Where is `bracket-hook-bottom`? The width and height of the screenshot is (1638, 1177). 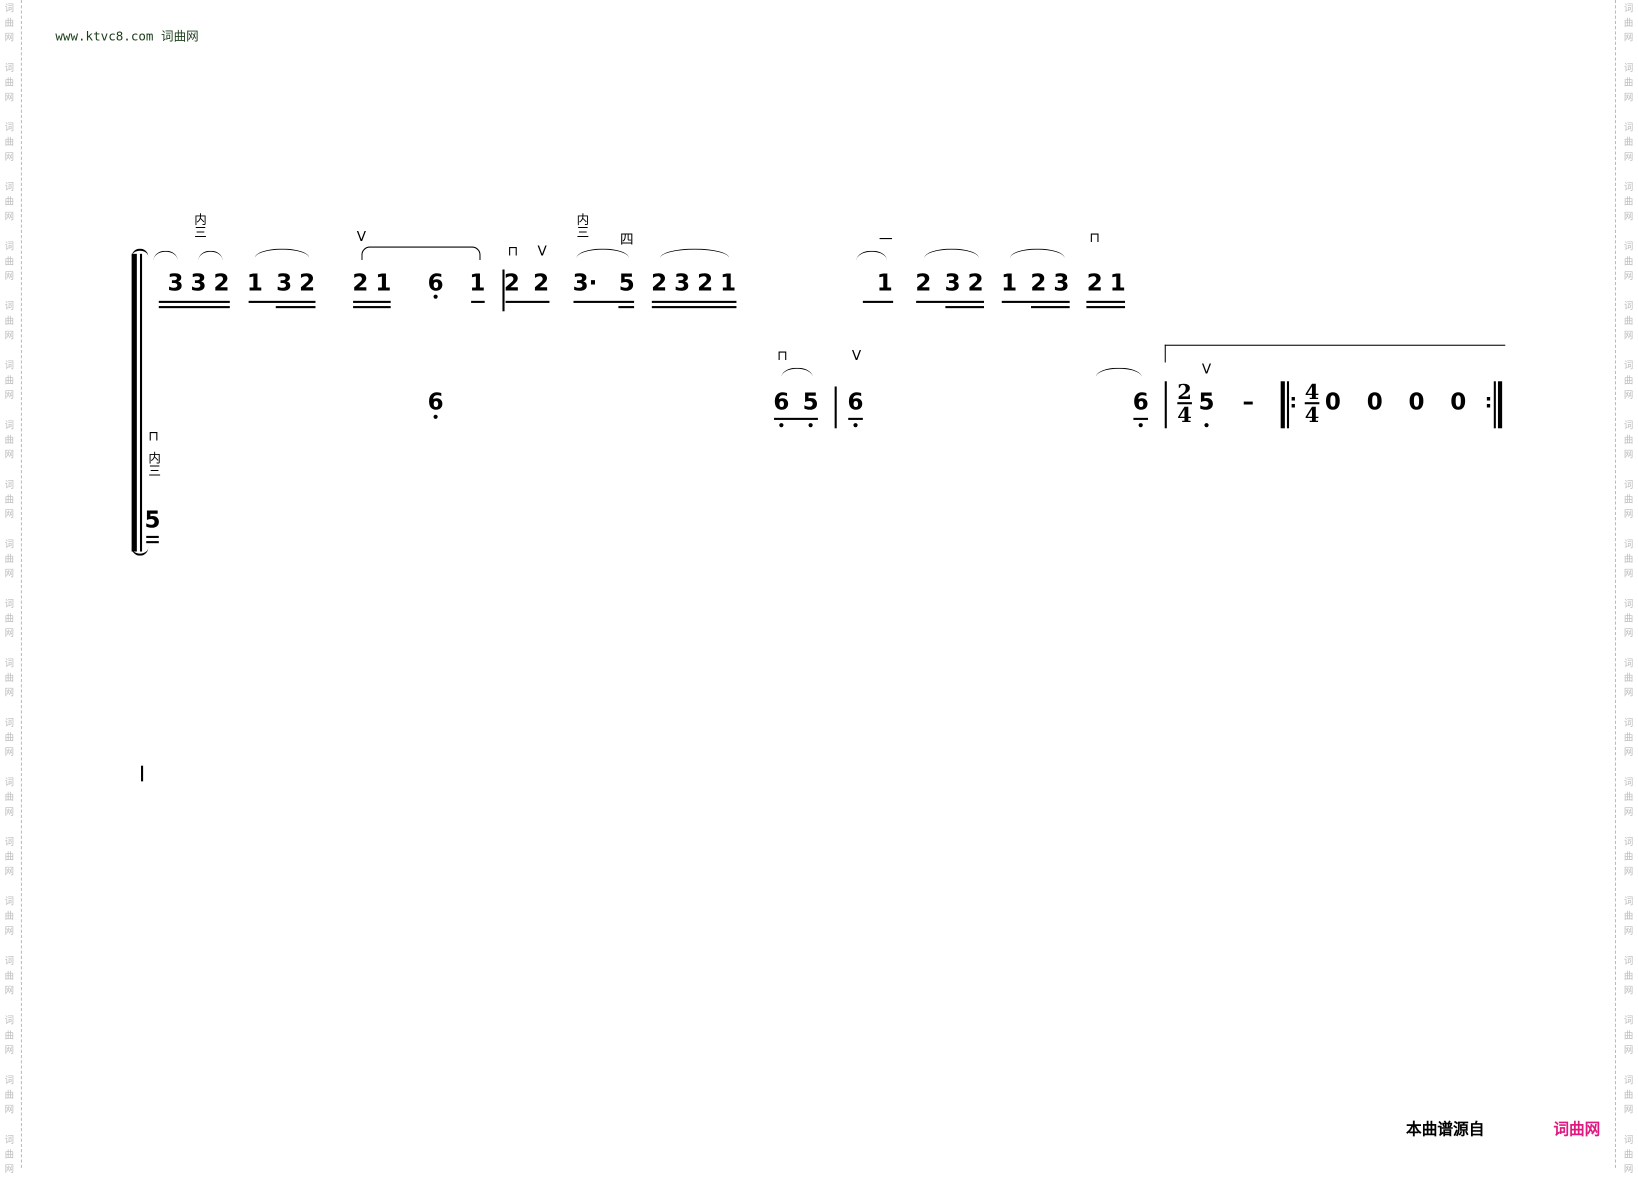 bracket-hook-bottom is located at coordinates (140, 549).